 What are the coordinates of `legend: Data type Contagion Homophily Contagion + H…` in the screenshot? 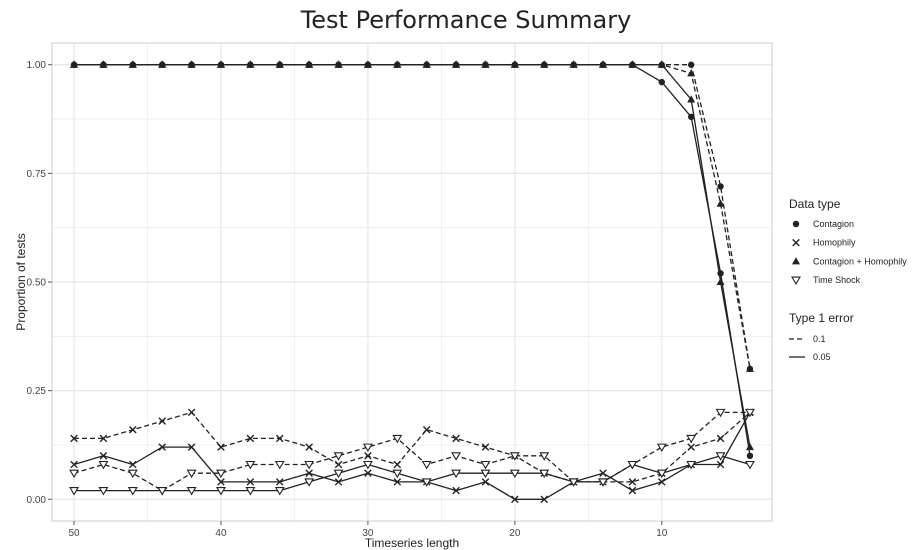 It's located at (848, 279).